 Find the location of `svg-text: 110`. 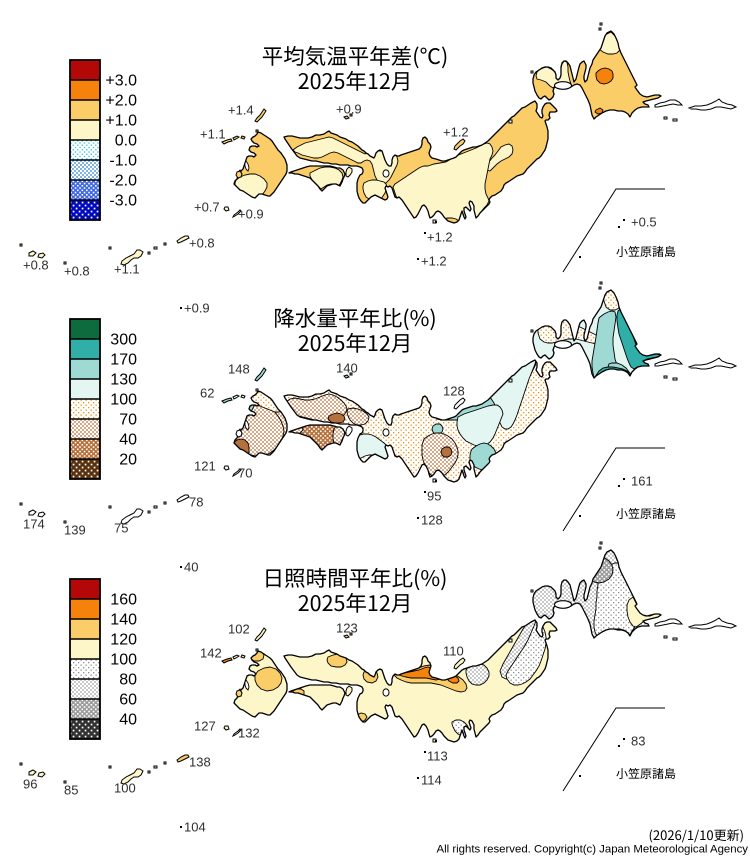

svg-text: 110 is located at coordinates (453, 651).